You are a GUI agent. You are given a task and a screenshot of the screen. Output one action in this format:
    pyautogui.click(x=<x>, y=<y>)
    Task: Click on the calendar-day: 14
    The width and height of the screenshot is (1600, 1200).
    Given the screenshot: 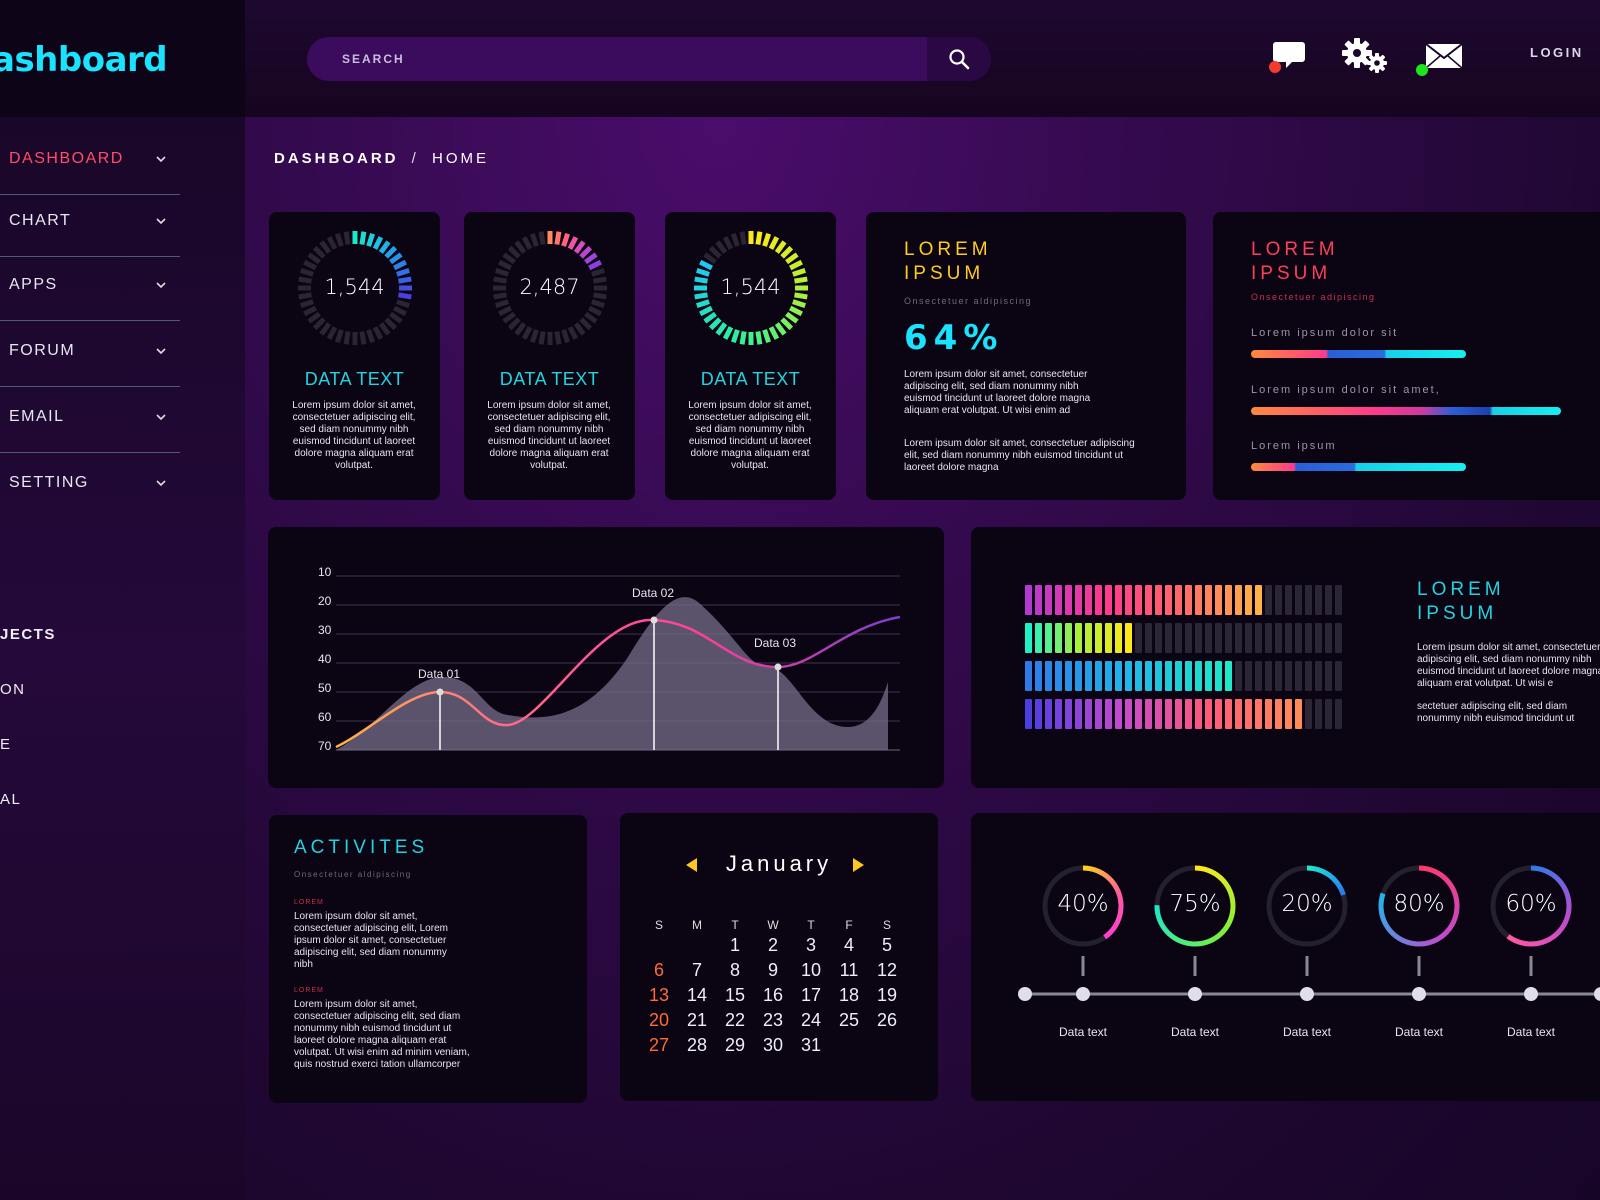 What is the action you would take?
    pyautogui.click(x=697, y=995)
    